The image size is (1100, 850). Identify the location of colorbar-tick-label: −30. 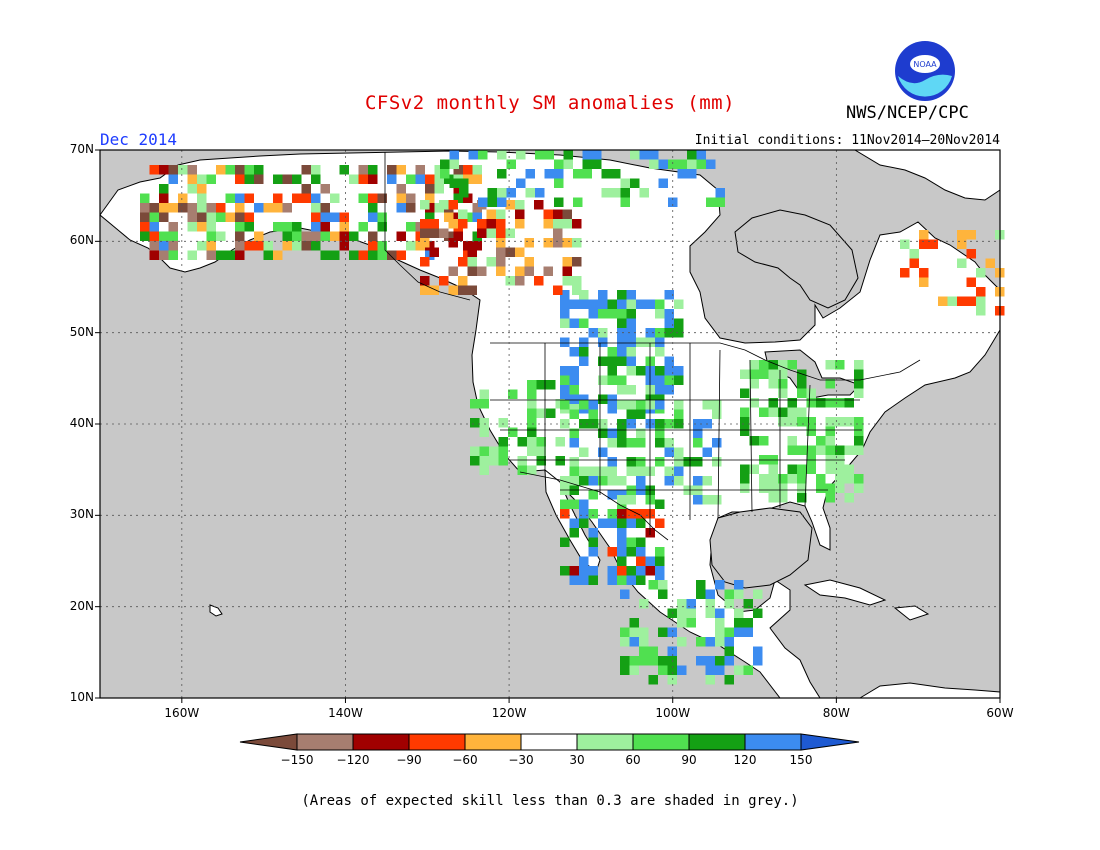
(521, 760).